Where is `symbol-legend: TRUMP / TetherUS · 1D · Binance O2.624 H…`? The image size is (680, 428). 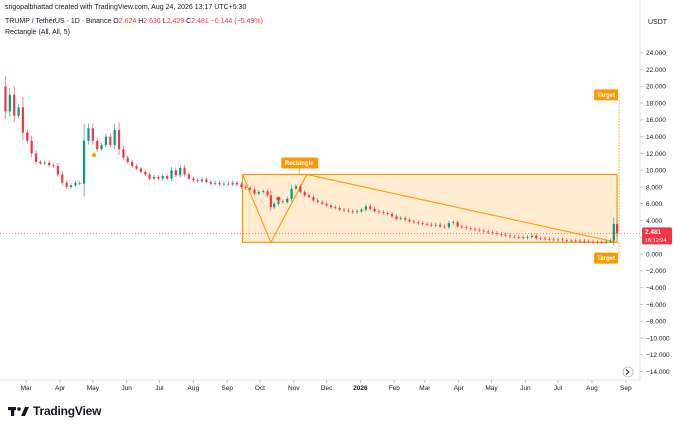
symbol-legend: TRUMP / TetherUS · 1D · Binance O2.624 H… is located at coordinates (134, 21).